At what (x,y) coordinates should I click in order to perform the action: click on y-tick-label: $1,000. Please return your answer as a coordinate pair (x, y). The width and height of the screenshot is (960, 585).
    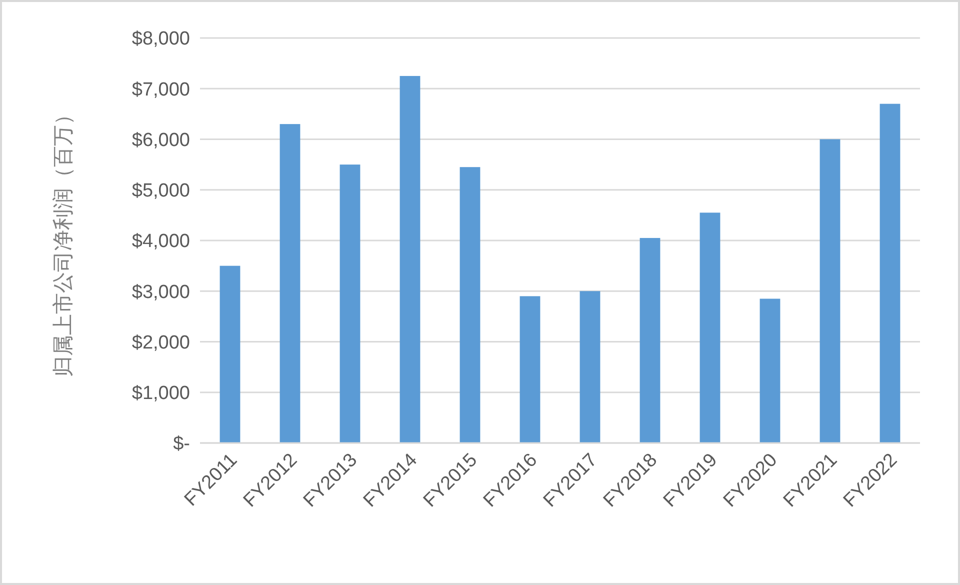
    Looking at the image, I should click on (161, 393).